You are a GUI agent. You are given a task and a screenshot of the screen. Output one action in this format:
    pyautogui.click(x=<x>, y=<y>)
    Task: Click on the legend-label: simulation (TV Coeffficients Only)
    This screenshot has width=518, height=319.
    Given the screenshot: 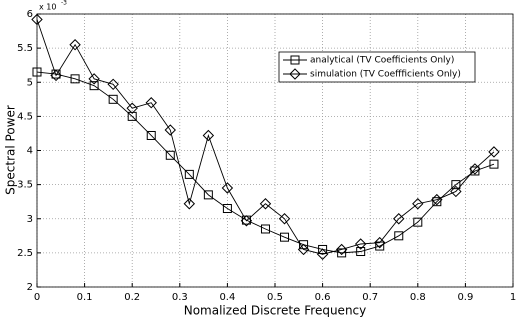 What is the action you would take?
    pyautogui.click(x=385, y=75)
    